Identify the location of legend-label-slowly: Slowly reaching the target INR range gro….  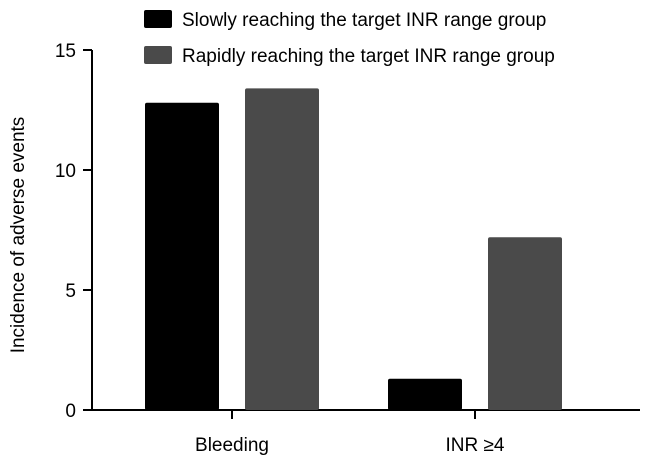
(364, 20).